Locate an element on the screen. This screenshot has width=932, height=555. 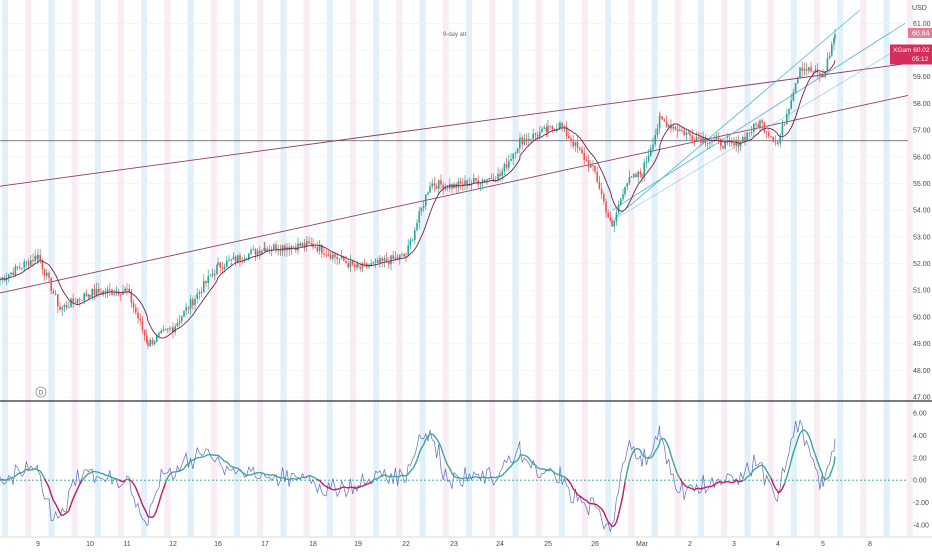
time-axis-tick-label: 2 is located at coordinates (690, 544).